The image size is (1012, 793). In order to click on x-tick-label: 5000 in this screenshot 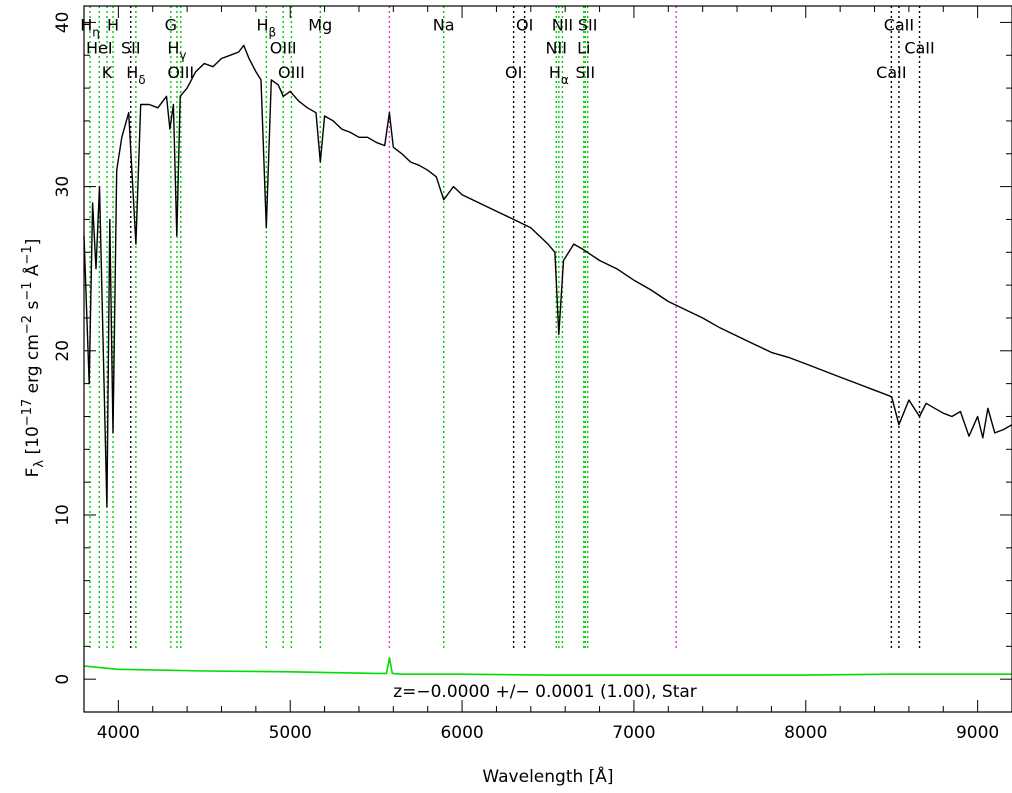, I will do `click(290, 733)`.